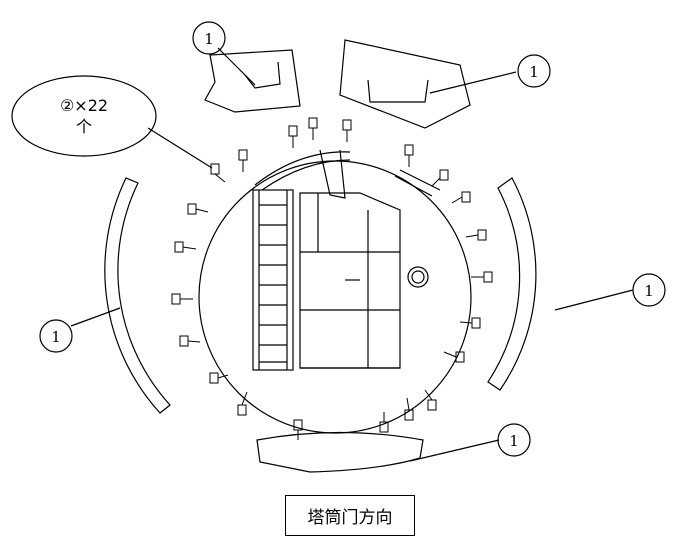 The image size is (679, 546). I want to click on callout-label-top-left: 1, so click(209, 39).